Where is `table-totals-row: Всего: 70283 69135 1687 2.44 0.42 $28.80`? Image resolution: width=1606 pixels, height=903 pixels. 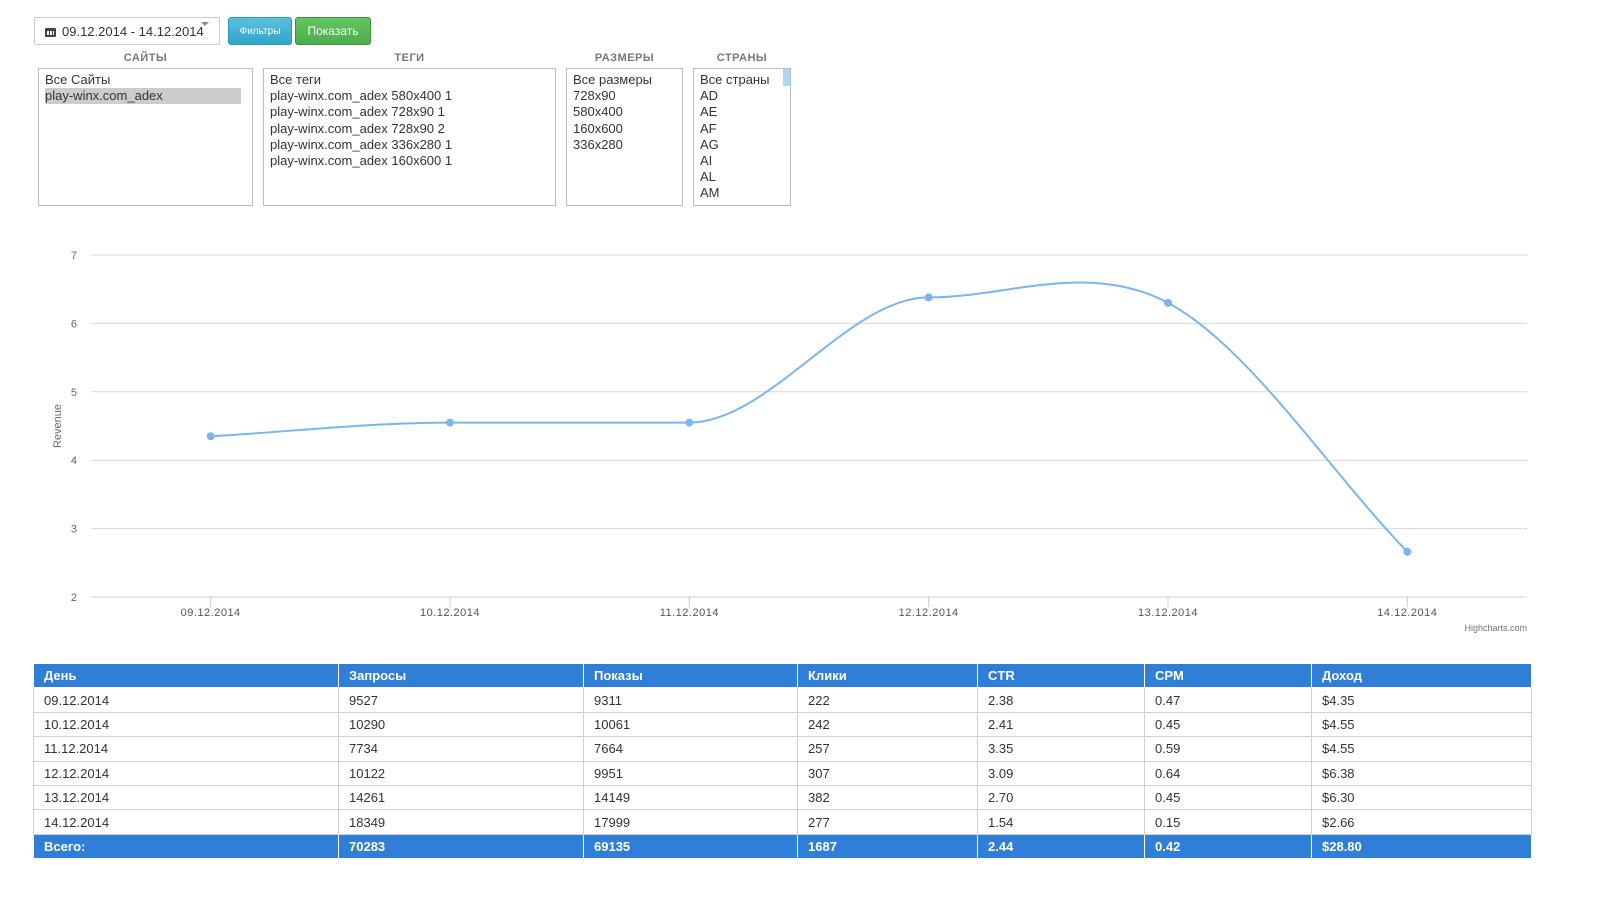 table-totals-row: Всего: 70283 69135 1687 2.44 0.42 $28.80 is located at coordinates (782, 846).